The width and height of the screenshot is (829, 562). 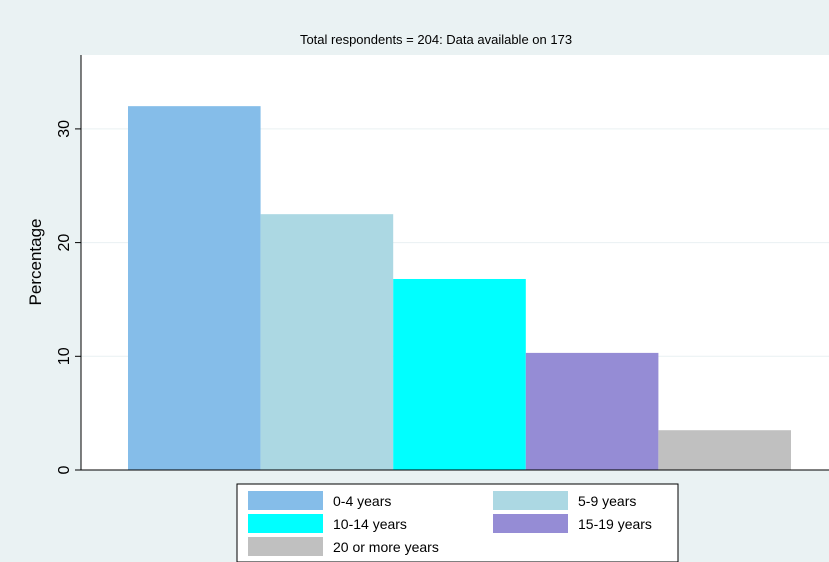 What do you see at coordinates (285, 500) in the screenshot?
I see `legend-swatch-0-4-years` at bounding box center [285, 500].